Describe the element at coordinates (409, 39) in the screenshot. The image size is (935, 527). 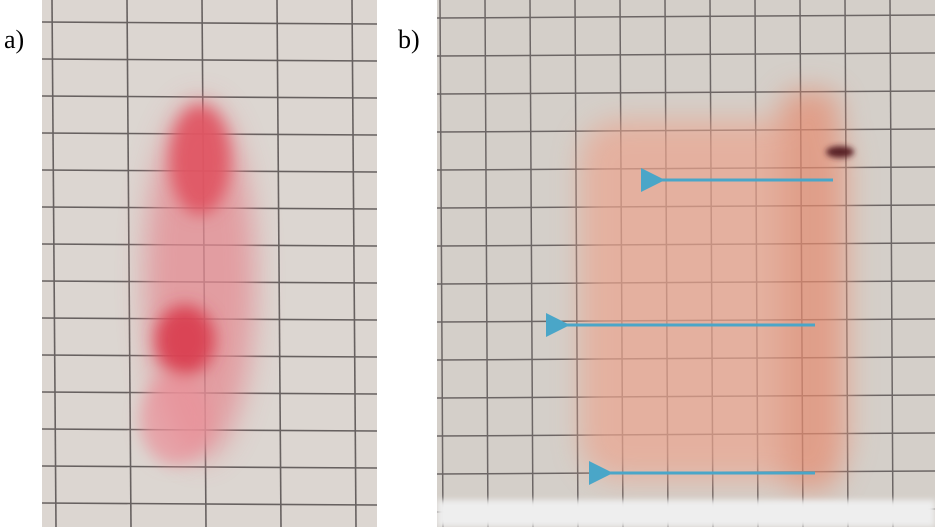
I see `panel-label: b)` at that location.